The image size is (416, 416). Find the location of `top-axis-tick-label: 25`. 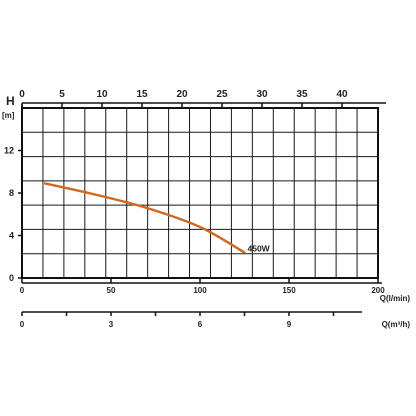

top-axis-tick-label: 25 is located at coordinates (222, 94).